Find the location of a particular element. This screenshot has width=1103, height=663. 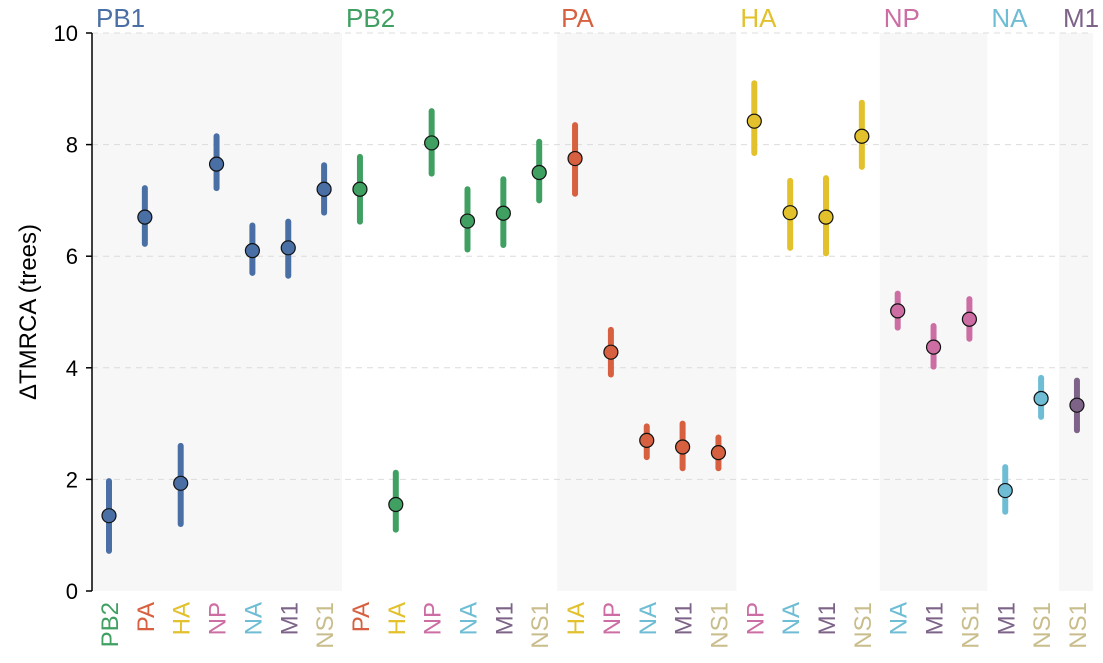

point-pb2-pa is located at coordinates (360, 189).